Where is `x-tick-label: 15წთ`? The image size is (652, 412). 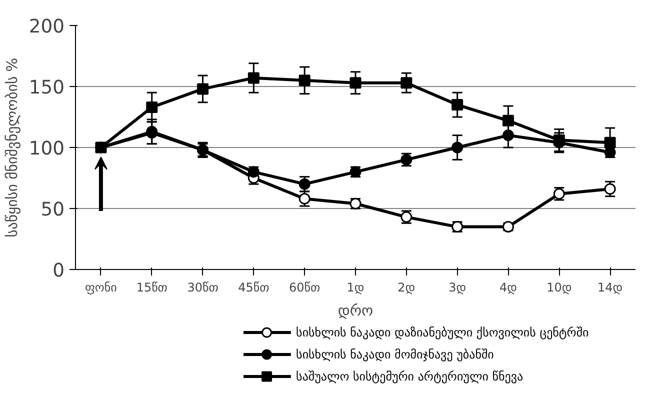
x-tick-label: 15წთ is located at coordinates (152, 287).